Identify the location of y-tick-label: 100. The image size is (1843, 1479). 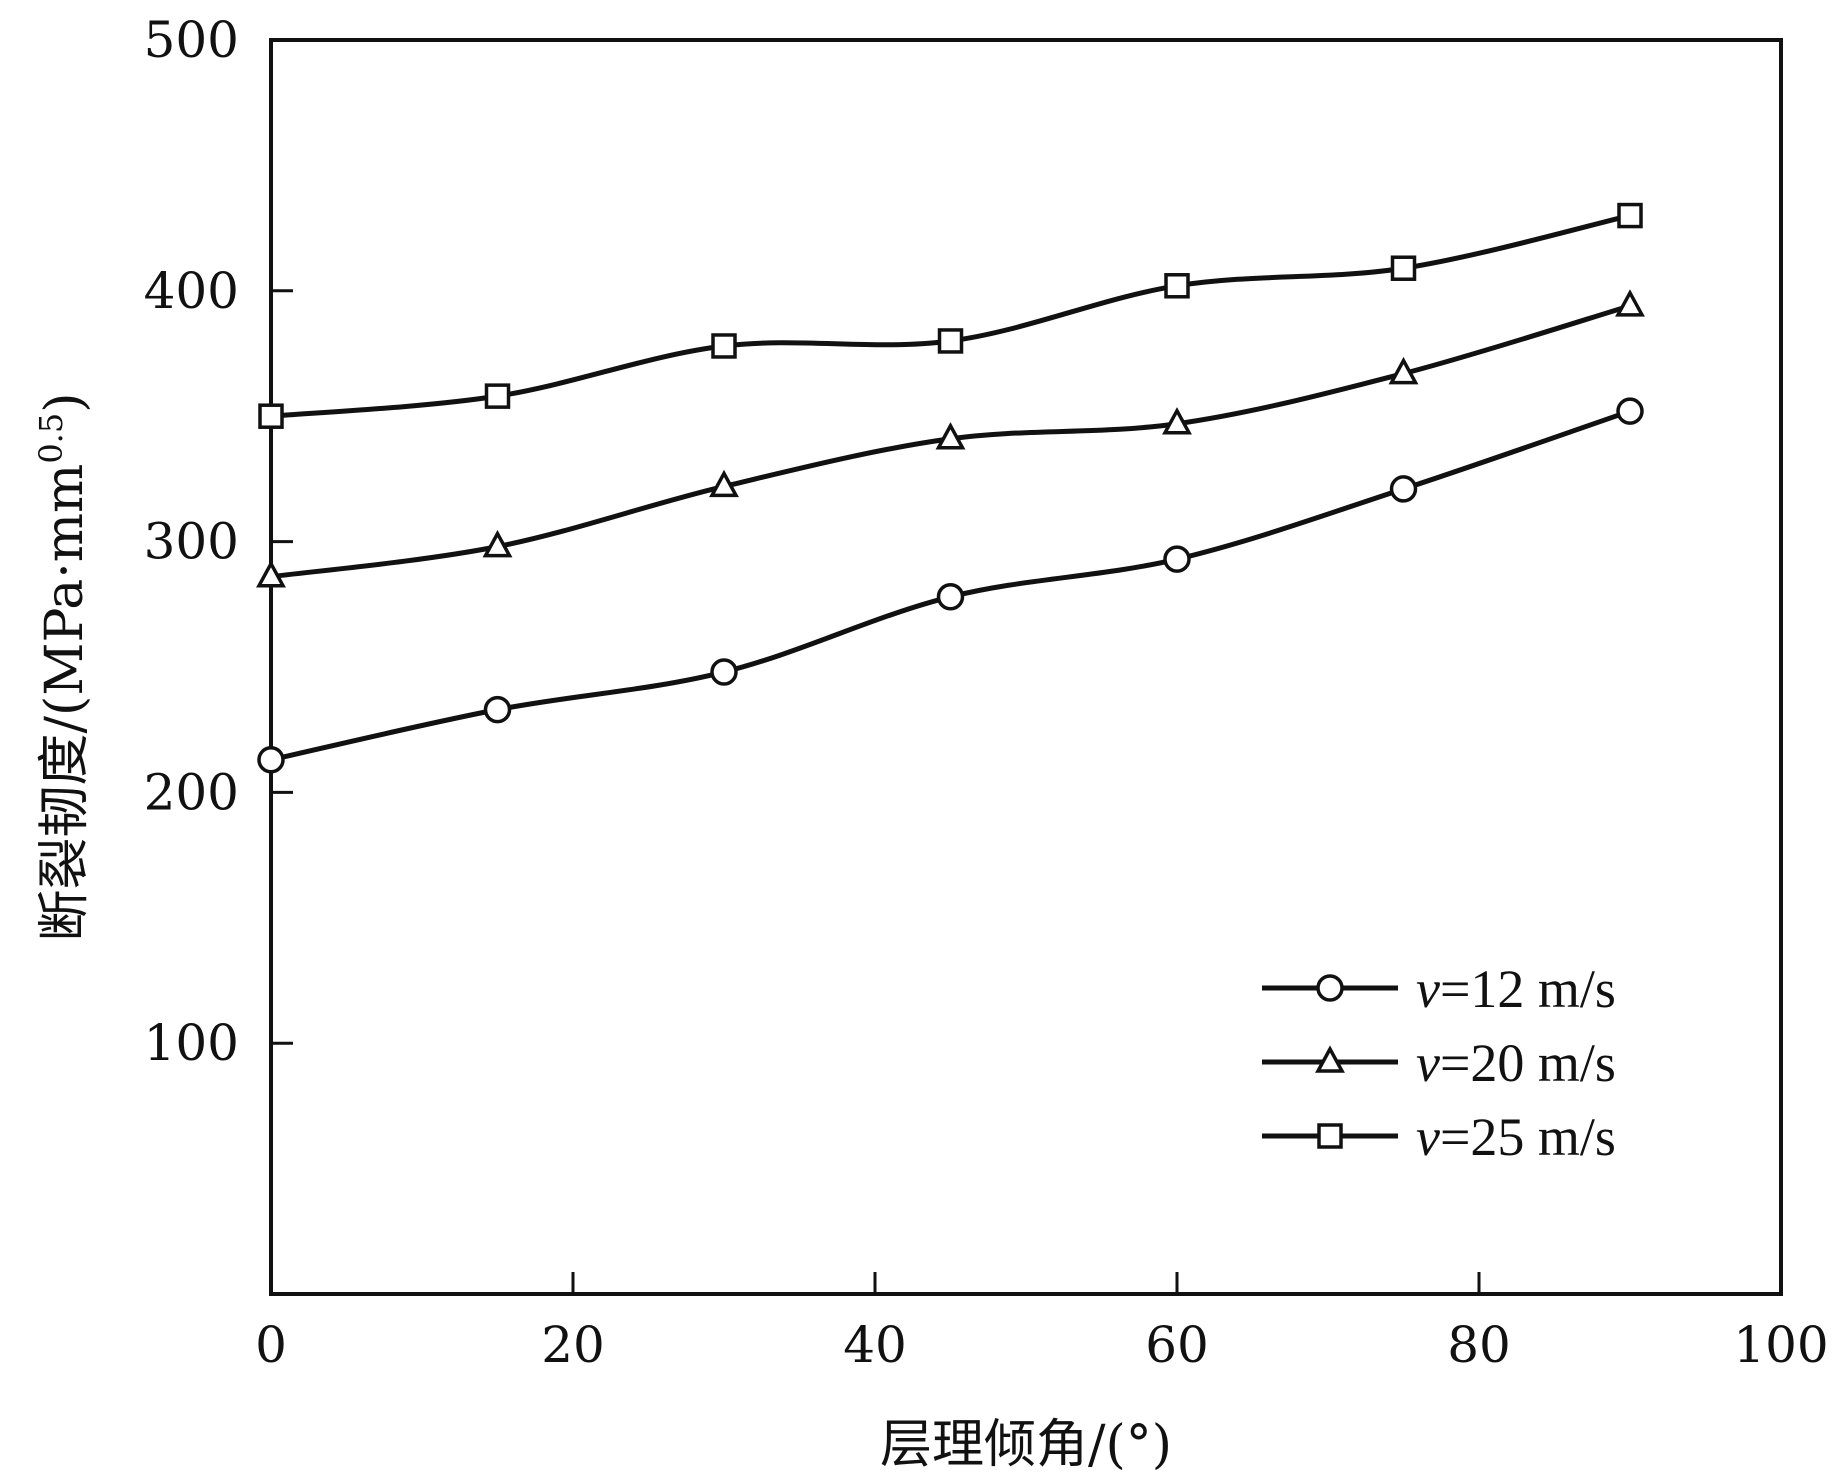
(191, 1043).